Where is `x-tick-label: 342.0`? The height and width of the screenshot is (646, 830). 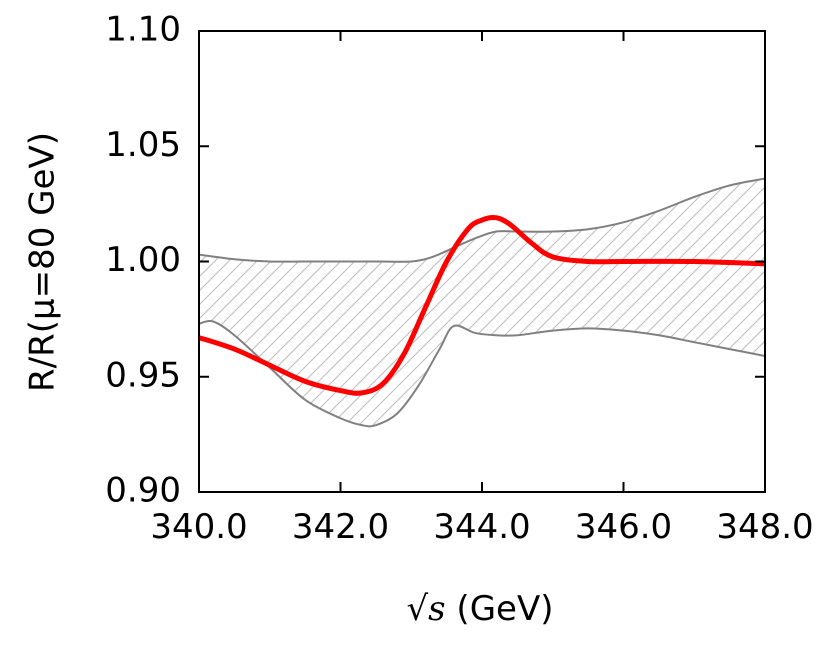
x-tick-label: 342.0 is located at coordinates (340, 527).